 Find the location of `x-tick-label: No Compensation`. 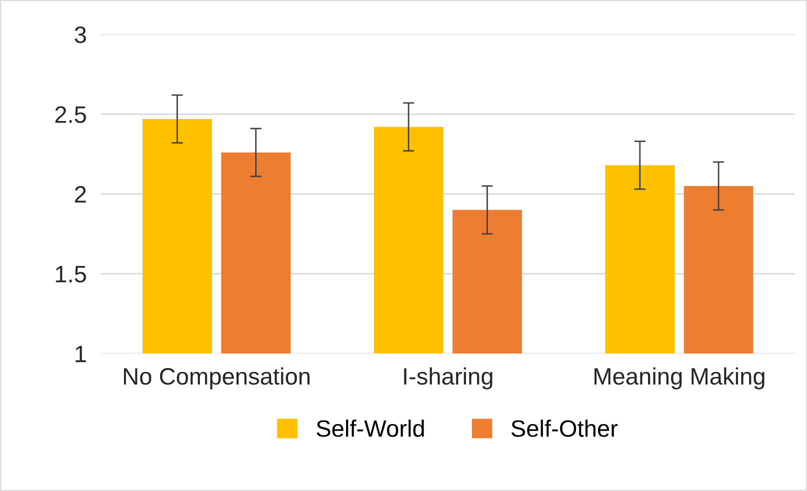

x-tick-label: No Compensation is located at coordinates (217, 378).